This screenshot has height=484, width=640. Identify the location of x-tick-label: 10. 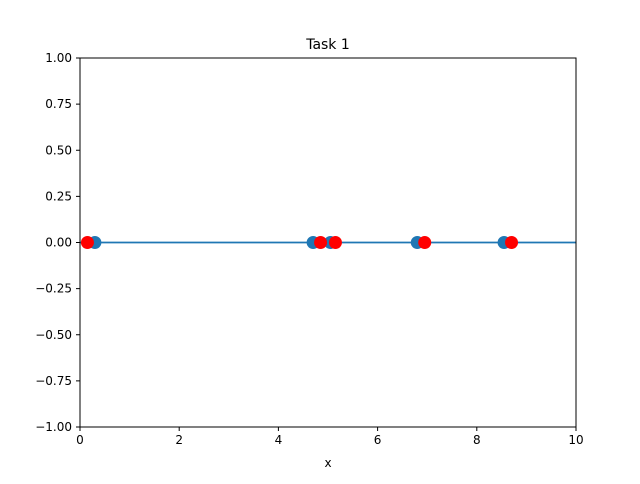
(575, 440).